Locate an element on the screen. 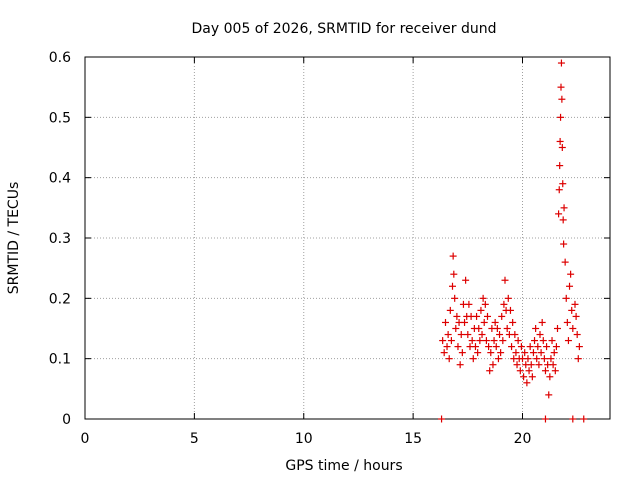 The width and height of the screenshot is (640, 480). y-tick-label: 0.6 is located at coordinates (60, 58).